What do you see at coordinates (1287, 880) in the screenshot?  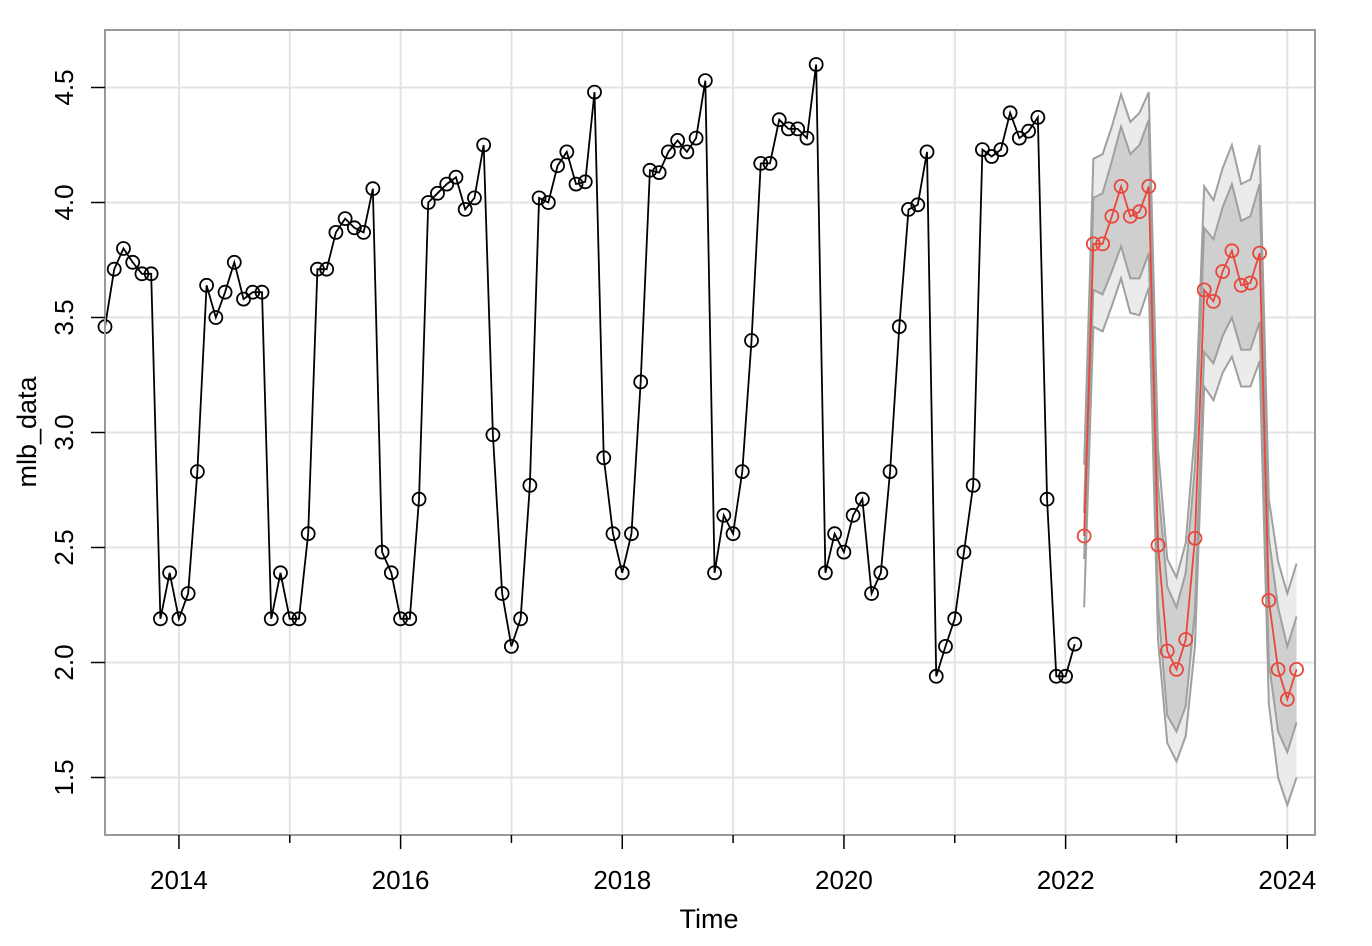 I see `x-tick-label: 2024` at bounding box center [1287, 880].